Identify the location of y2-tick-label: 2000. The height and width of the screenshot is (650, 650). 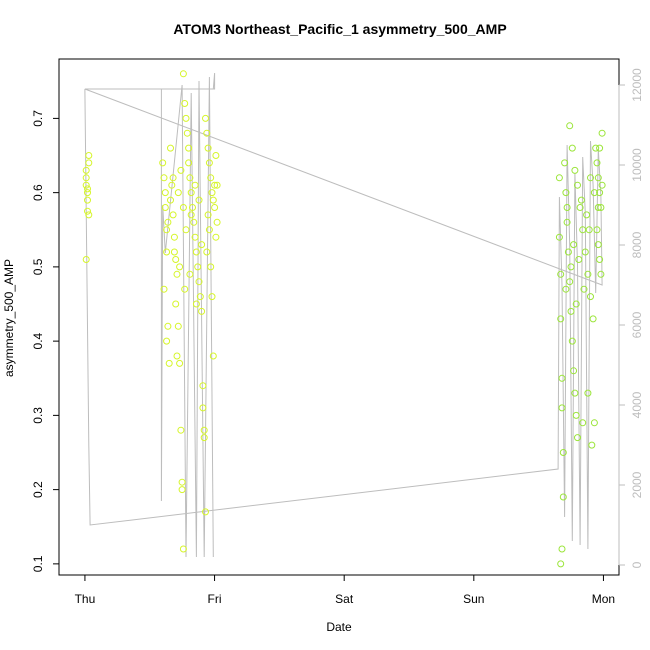
(637, 484).